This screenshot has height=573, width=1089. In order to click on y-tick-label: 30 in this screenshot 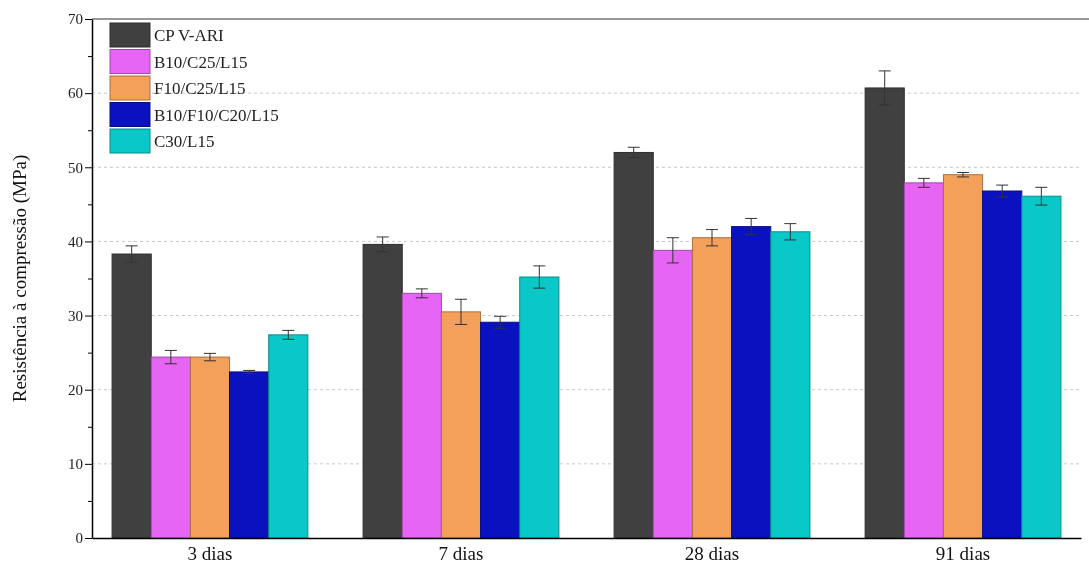, I will do `click(75, 315)`.